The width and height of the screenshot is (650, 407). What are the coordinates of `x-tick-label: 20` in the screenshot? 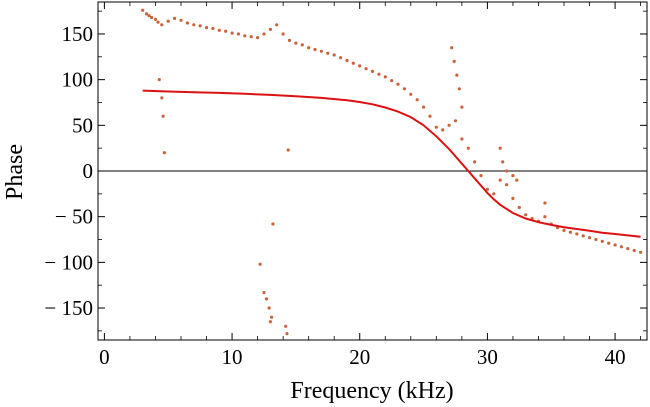 It's located at (359, 357).